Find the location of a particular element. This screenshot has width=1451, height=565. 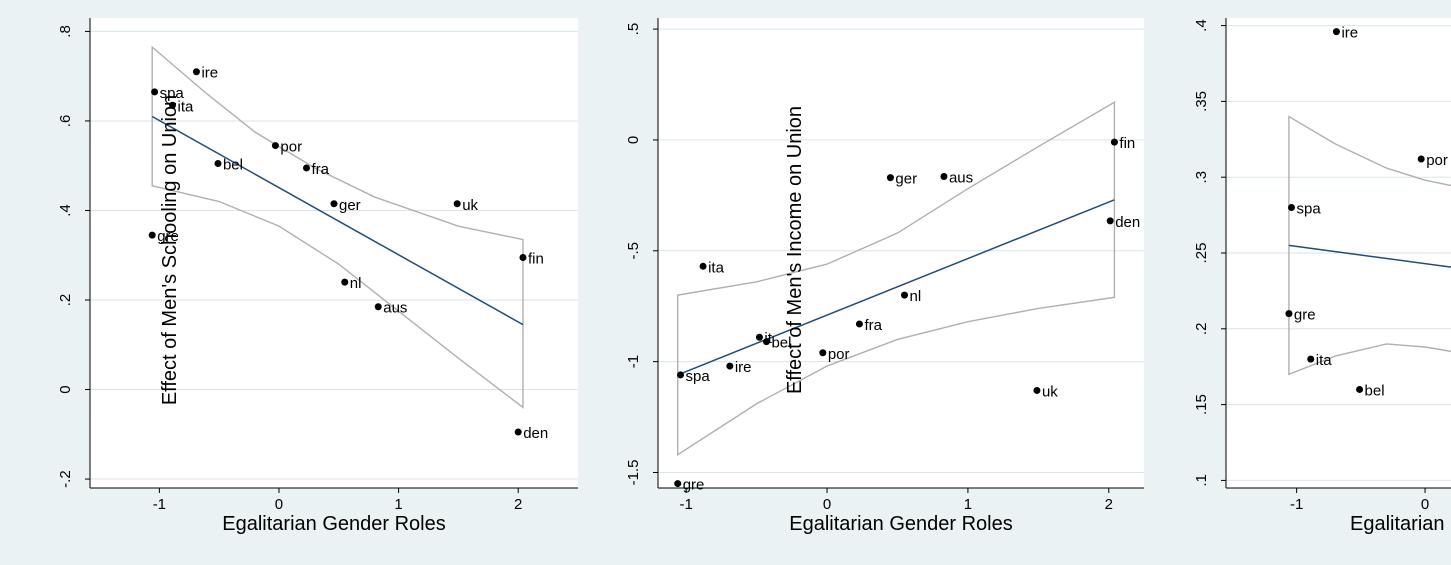

y-tick-label: -.2 is located at coordinates (65, 479).